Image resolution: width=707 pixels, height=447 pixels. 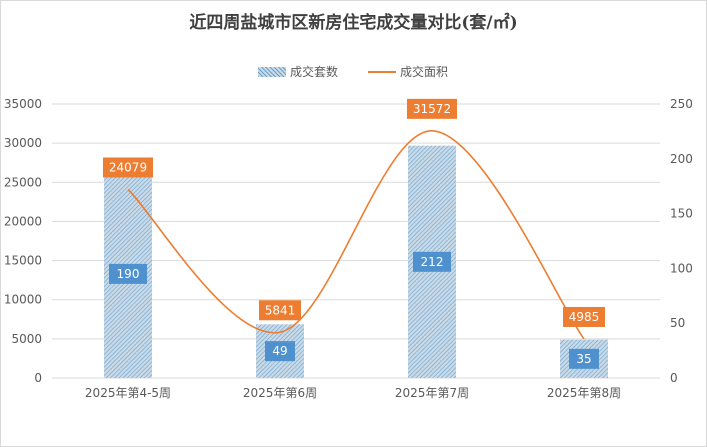 What do you see at coordinates (23, 104) in the screenshot?
I see `y-left-tick-label: 35000` at bounding box center [23, 104].